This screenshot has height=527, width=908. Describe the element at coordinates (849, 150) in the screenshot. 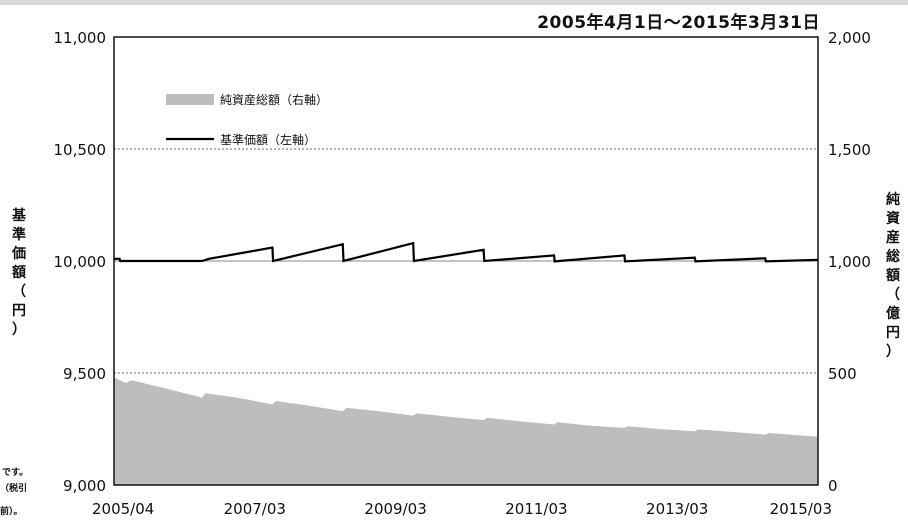

I see `right-tick-label: 1,500` at that location.